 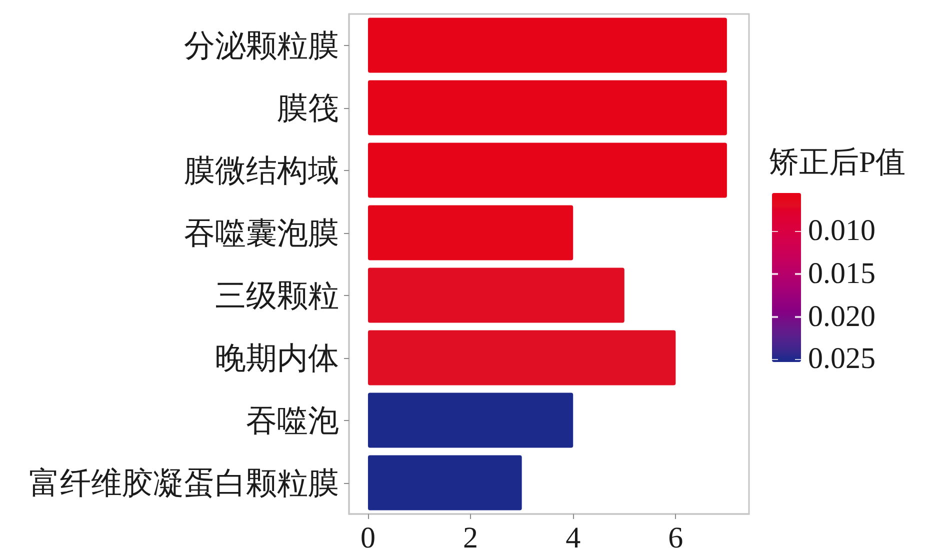 I want to click on color-bar-label: 0.025, so click(x=842, y=359).